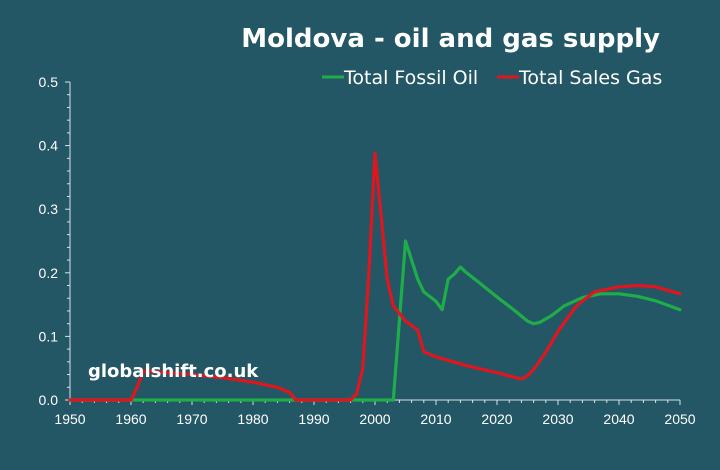 The height and width of the screenshot is (470, 720). I want to click on x-tick-label: 2020, so click(496, 419).